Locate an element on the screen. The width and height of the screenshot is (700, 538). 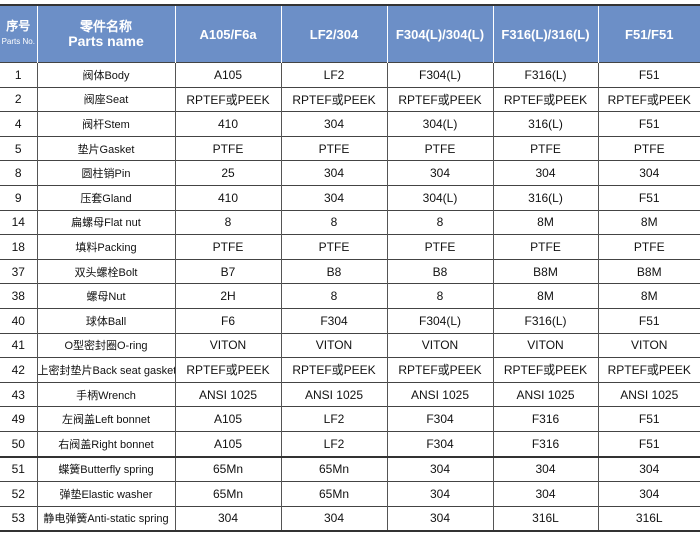
header-no-en: Parts No. is located at coordinates (18, 41).